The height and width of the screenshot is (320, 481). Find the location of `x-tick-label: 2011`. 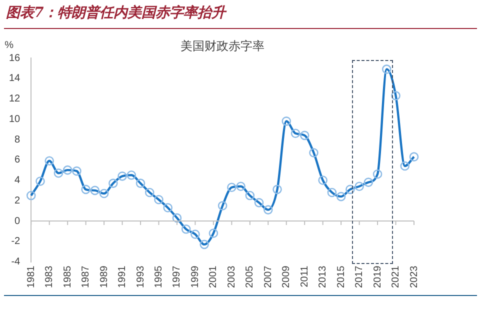

x-tick-label: 2011 is located at coordinates (304, 276).